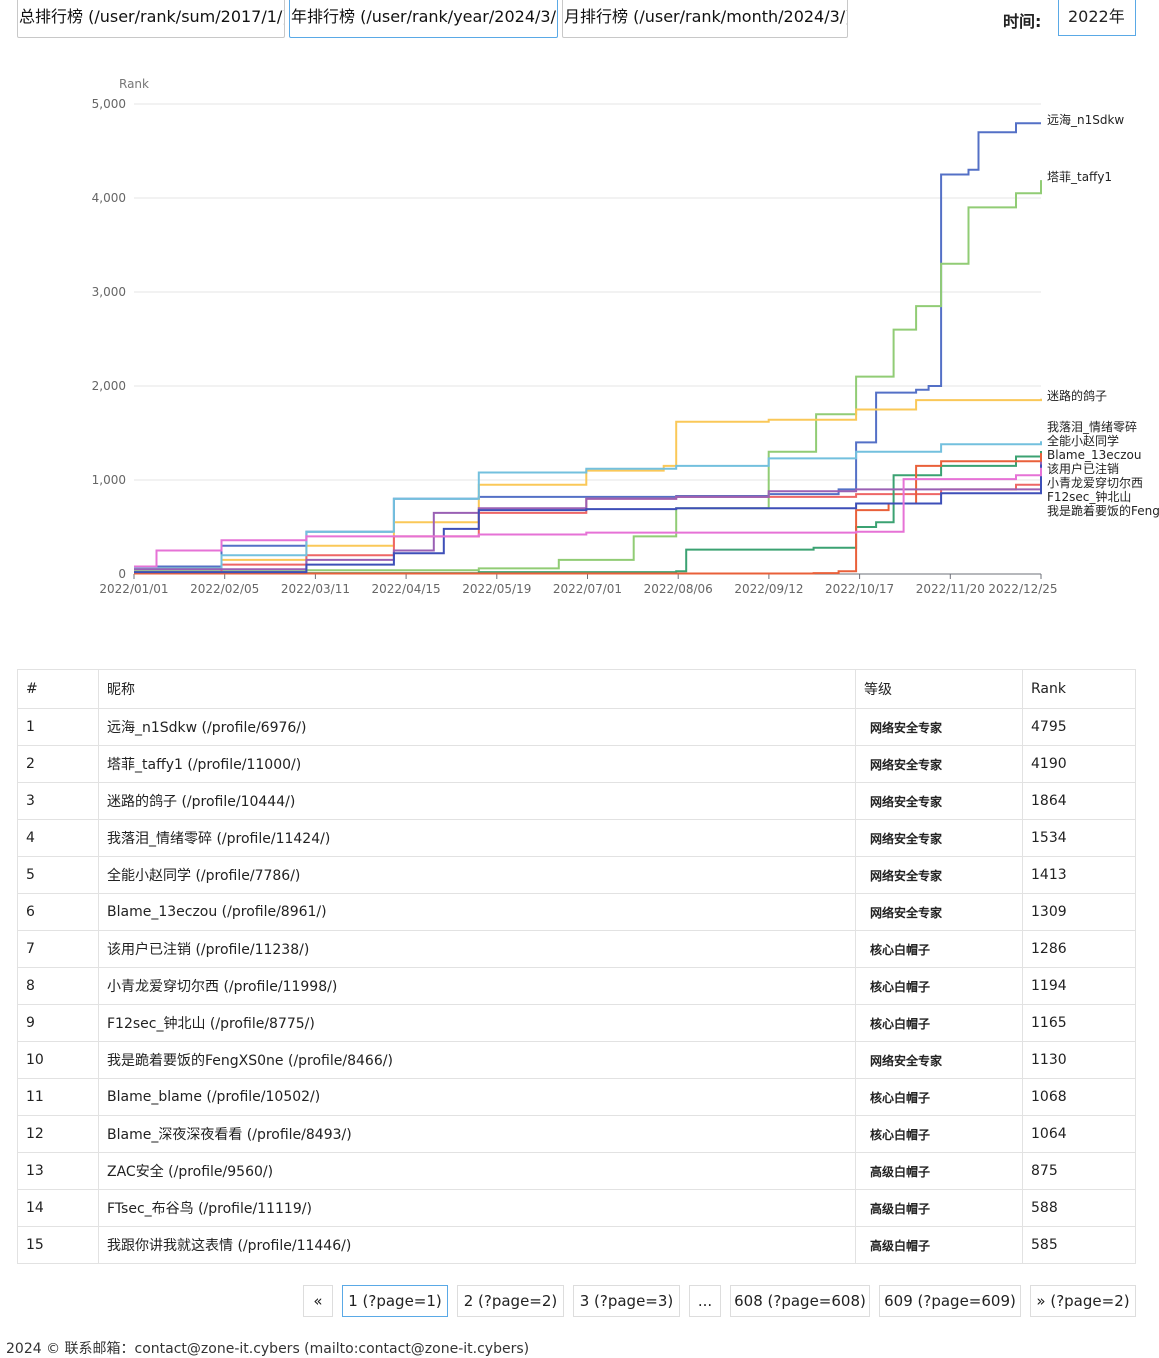 The image size is (1159, 1358). I want to click on x-tick-label: 2022/11/20, so click(950, 589).